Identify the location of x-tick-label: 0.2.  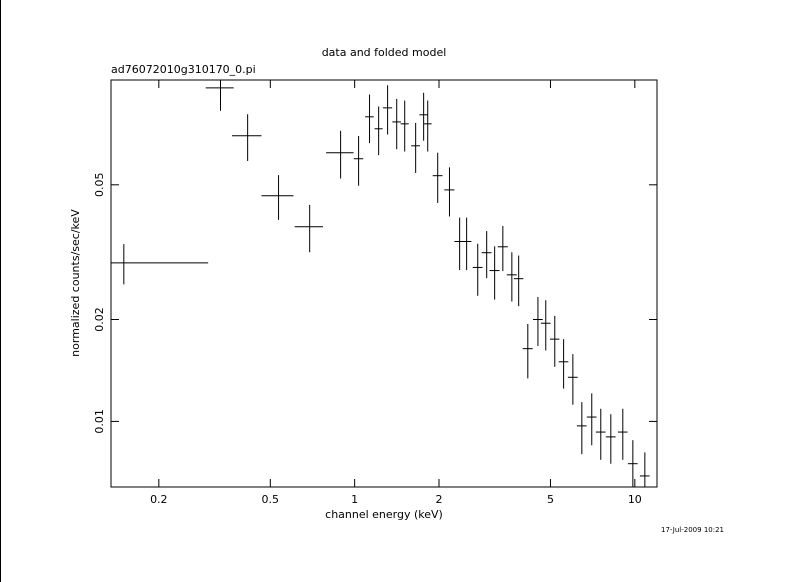
(159, 499).